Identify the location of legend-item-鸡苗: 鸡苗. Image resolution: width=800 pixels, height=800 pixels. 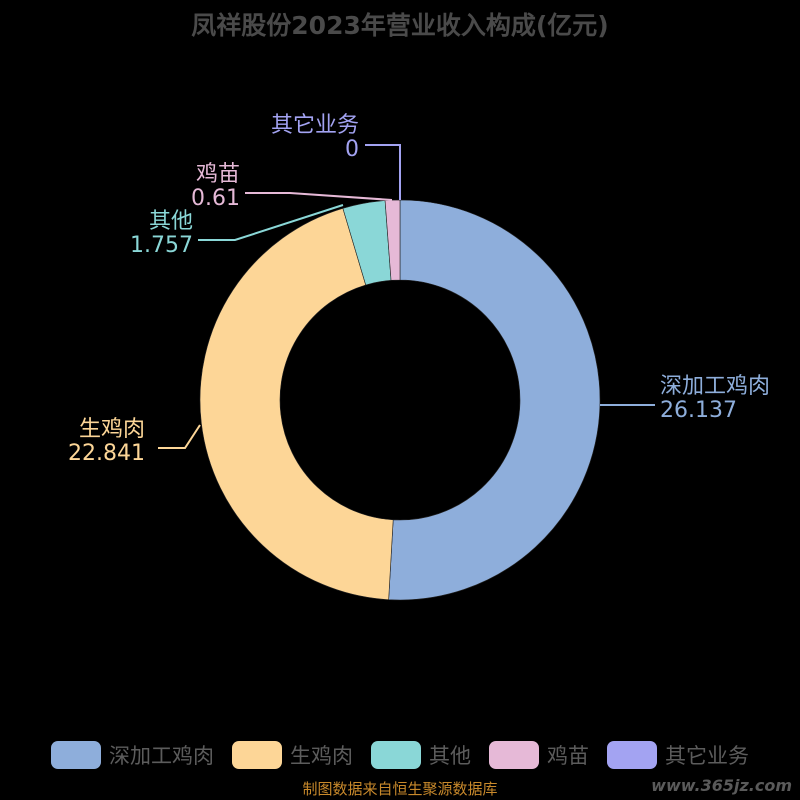
(539, 755).